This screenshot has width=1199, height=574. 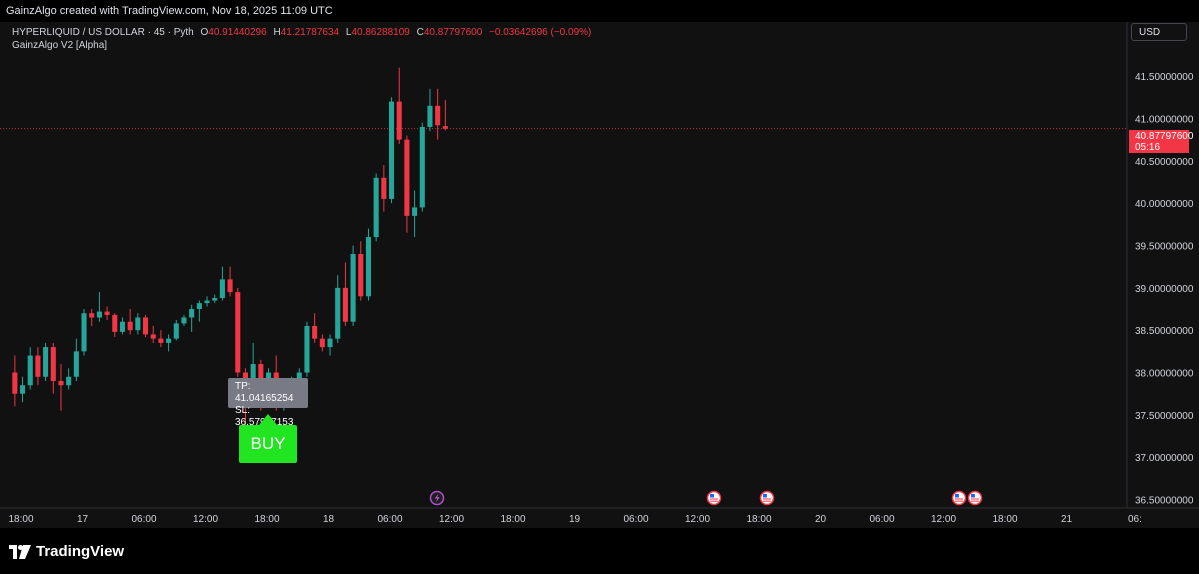 I want to click on high-value: 41.21787634, so click(x=310, y=32).